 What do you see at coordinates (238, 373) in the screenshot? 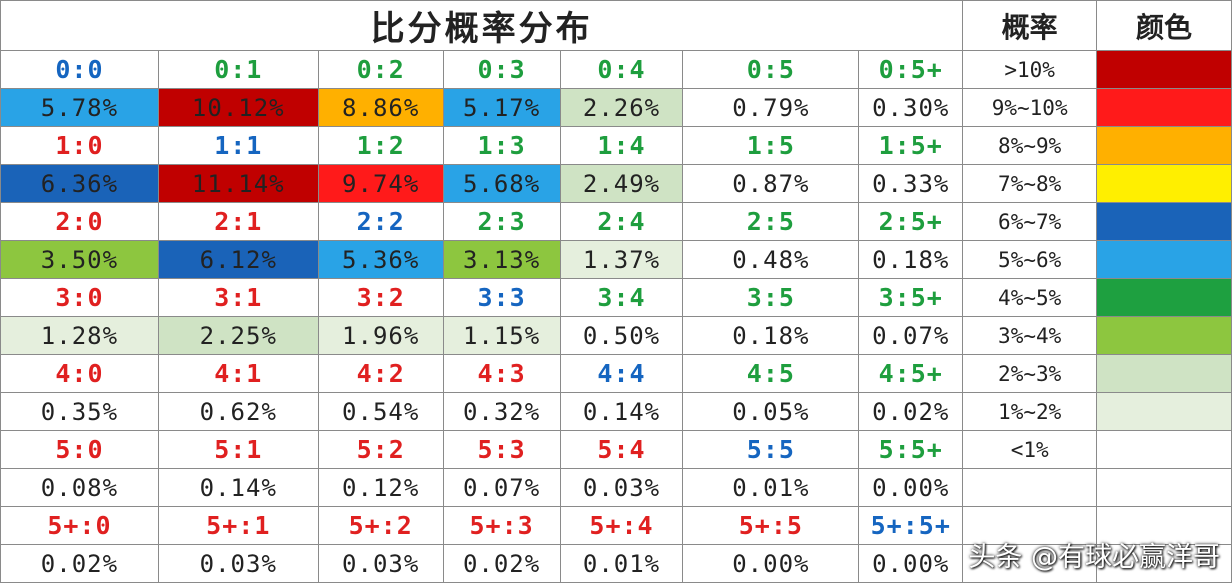
I see `score-label: 4:1` at bounding box center [238, 373].